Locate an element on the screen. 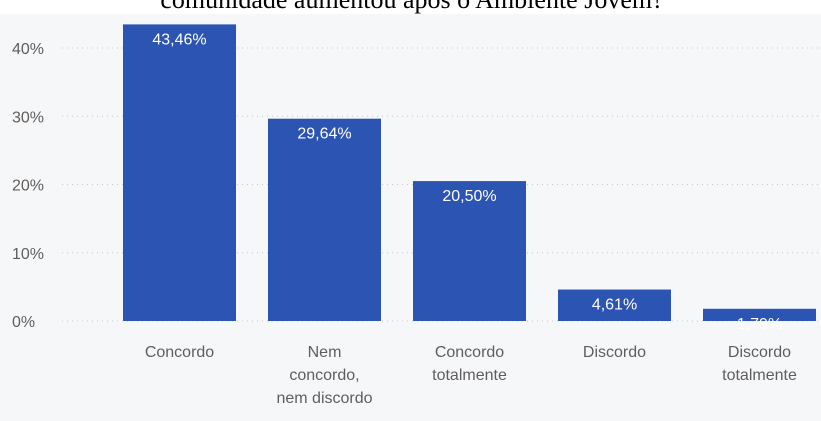  y-tick-label: 0% is located at coordinates (23, 322).